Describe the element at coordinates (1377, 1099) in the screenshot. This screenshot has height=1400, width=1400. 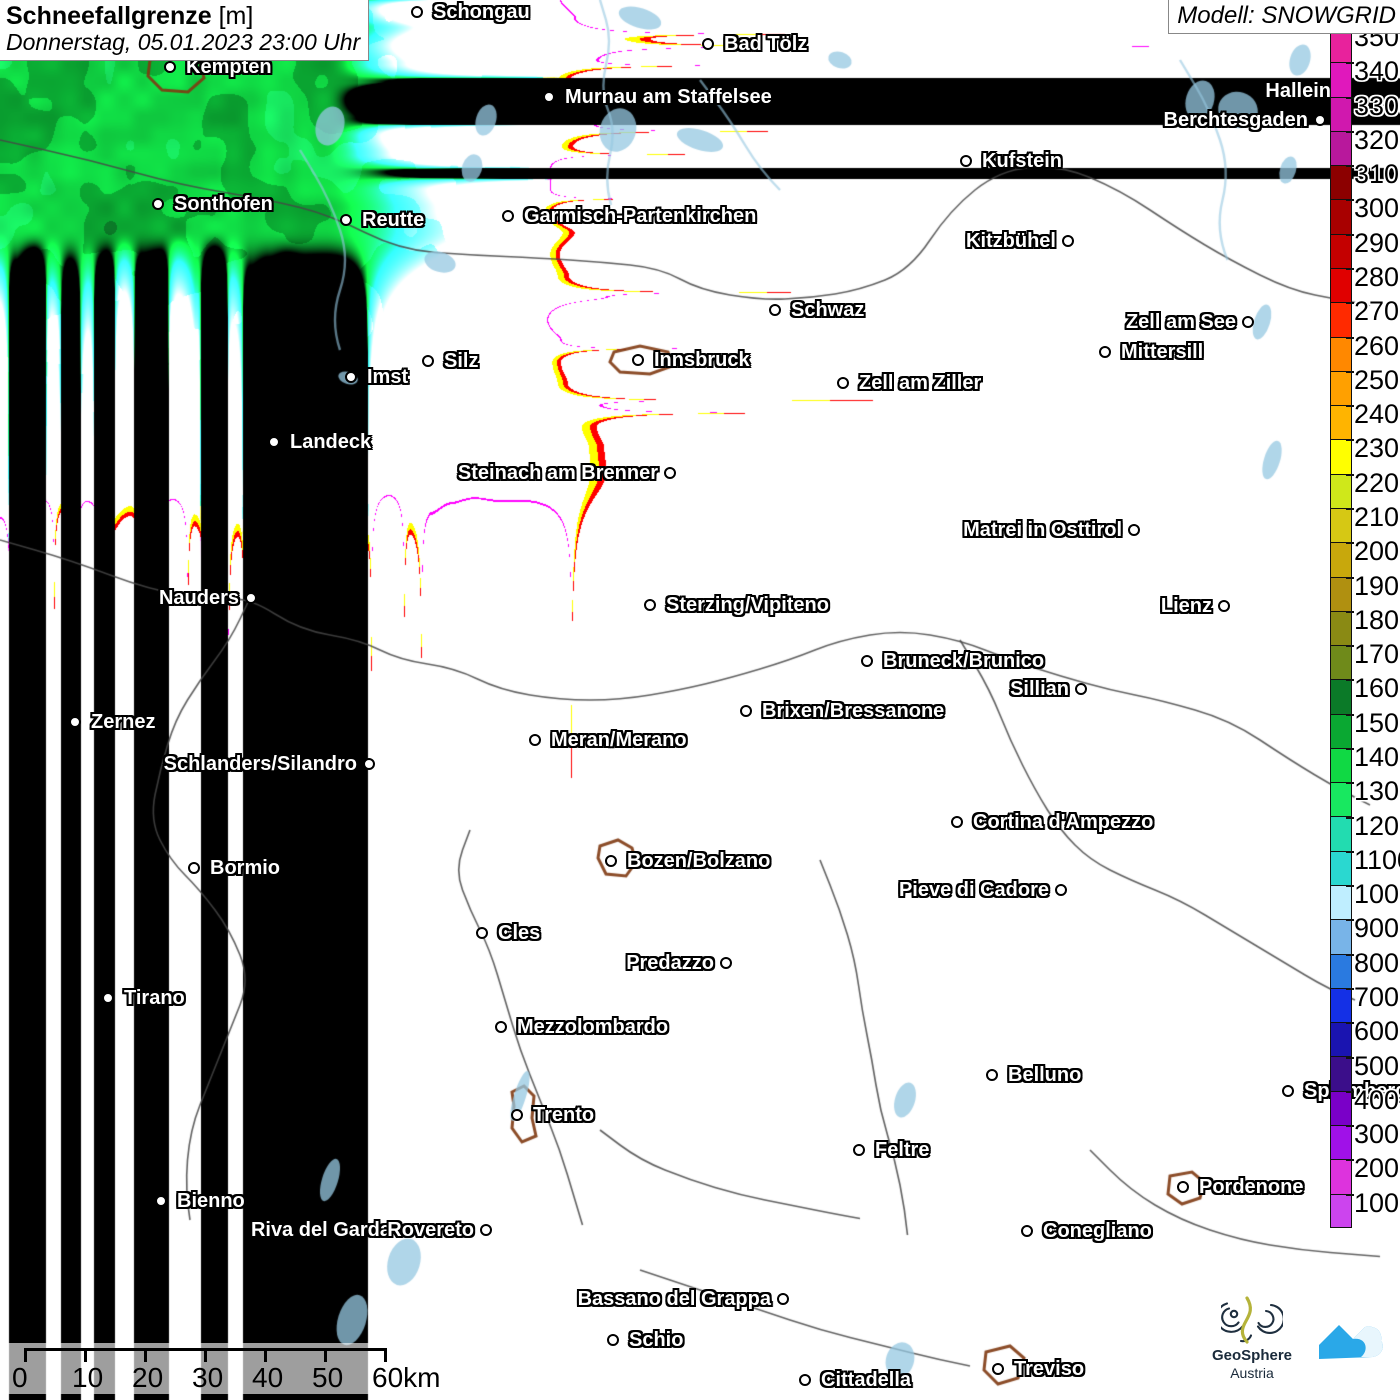
I see `colorbar-tick-label: 400` at that location.